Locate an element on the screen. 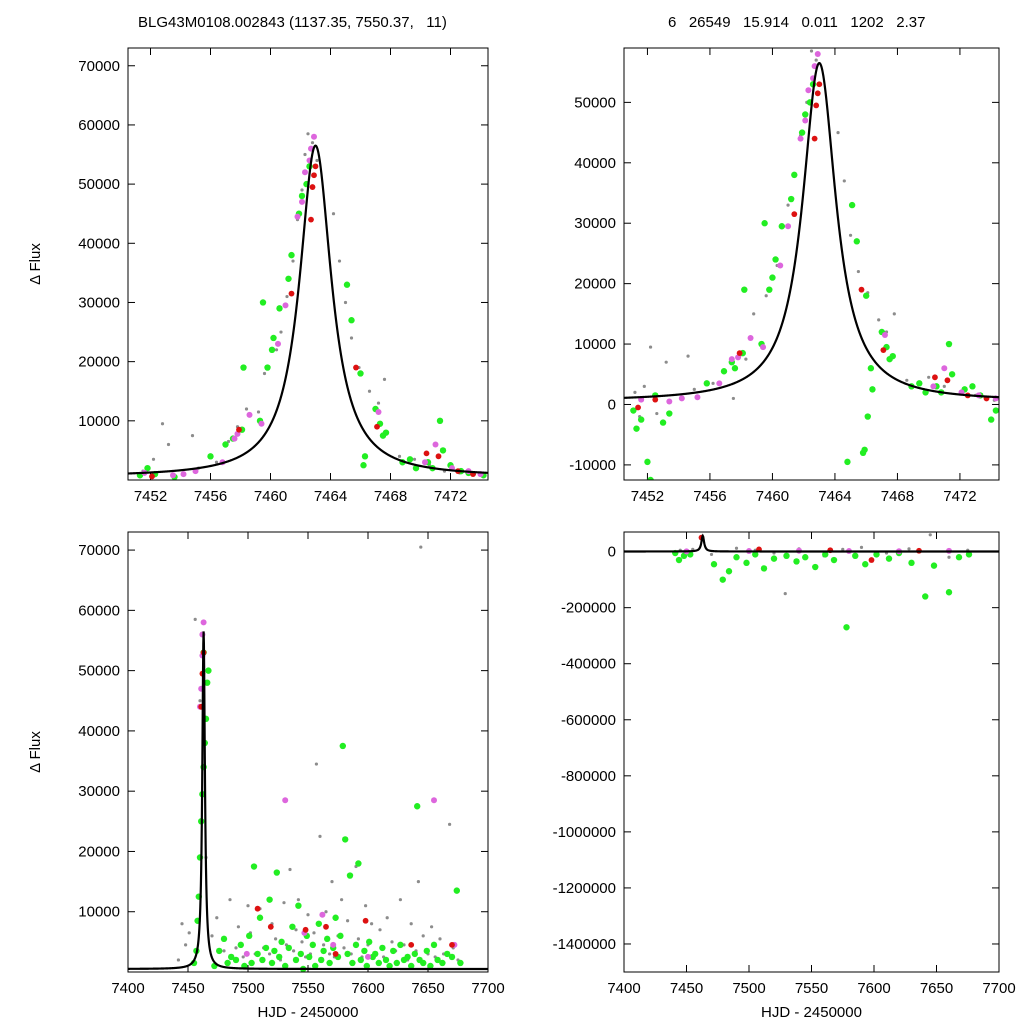  x-tick-label: 7452 is located at coordinates (150, 496).